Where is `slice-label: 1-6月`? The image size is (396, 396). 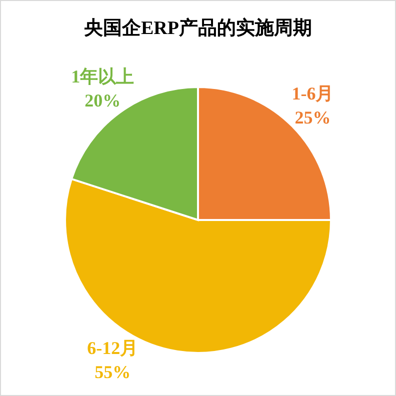 slice-label: 1-6月 is located at coordinates (313, 93).